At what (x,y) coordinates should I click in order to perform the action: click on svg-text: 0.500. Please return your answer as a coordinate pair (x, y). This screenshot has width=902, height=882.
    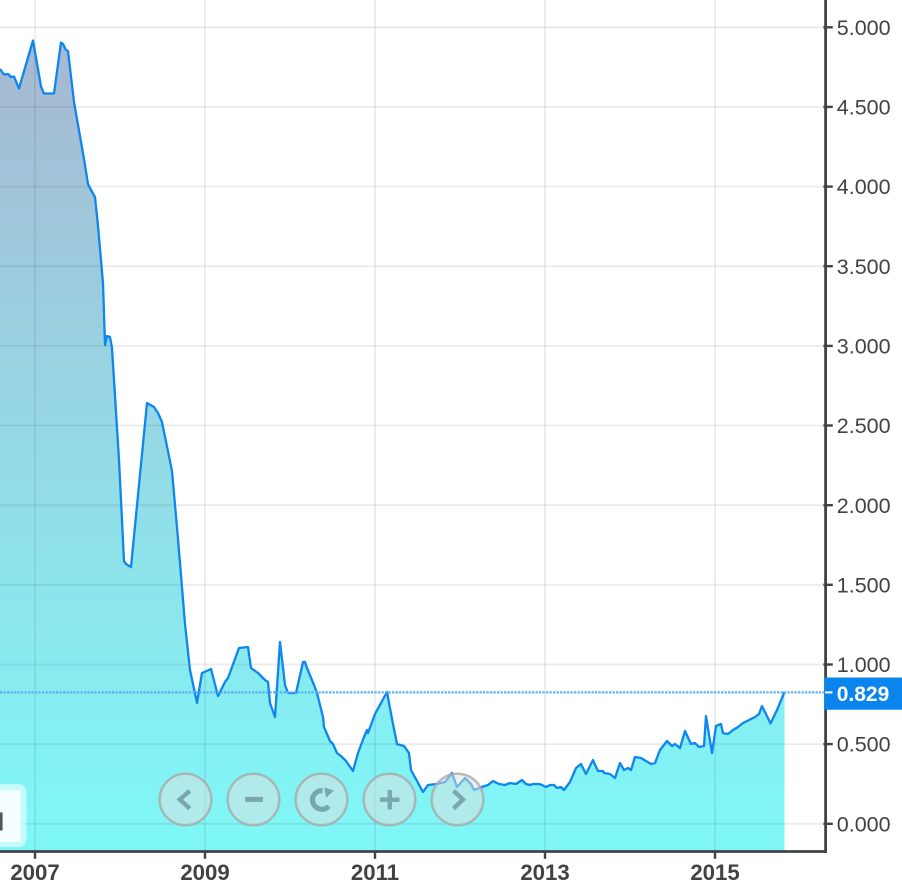
    Looking at the image, I should click on (864, 745).